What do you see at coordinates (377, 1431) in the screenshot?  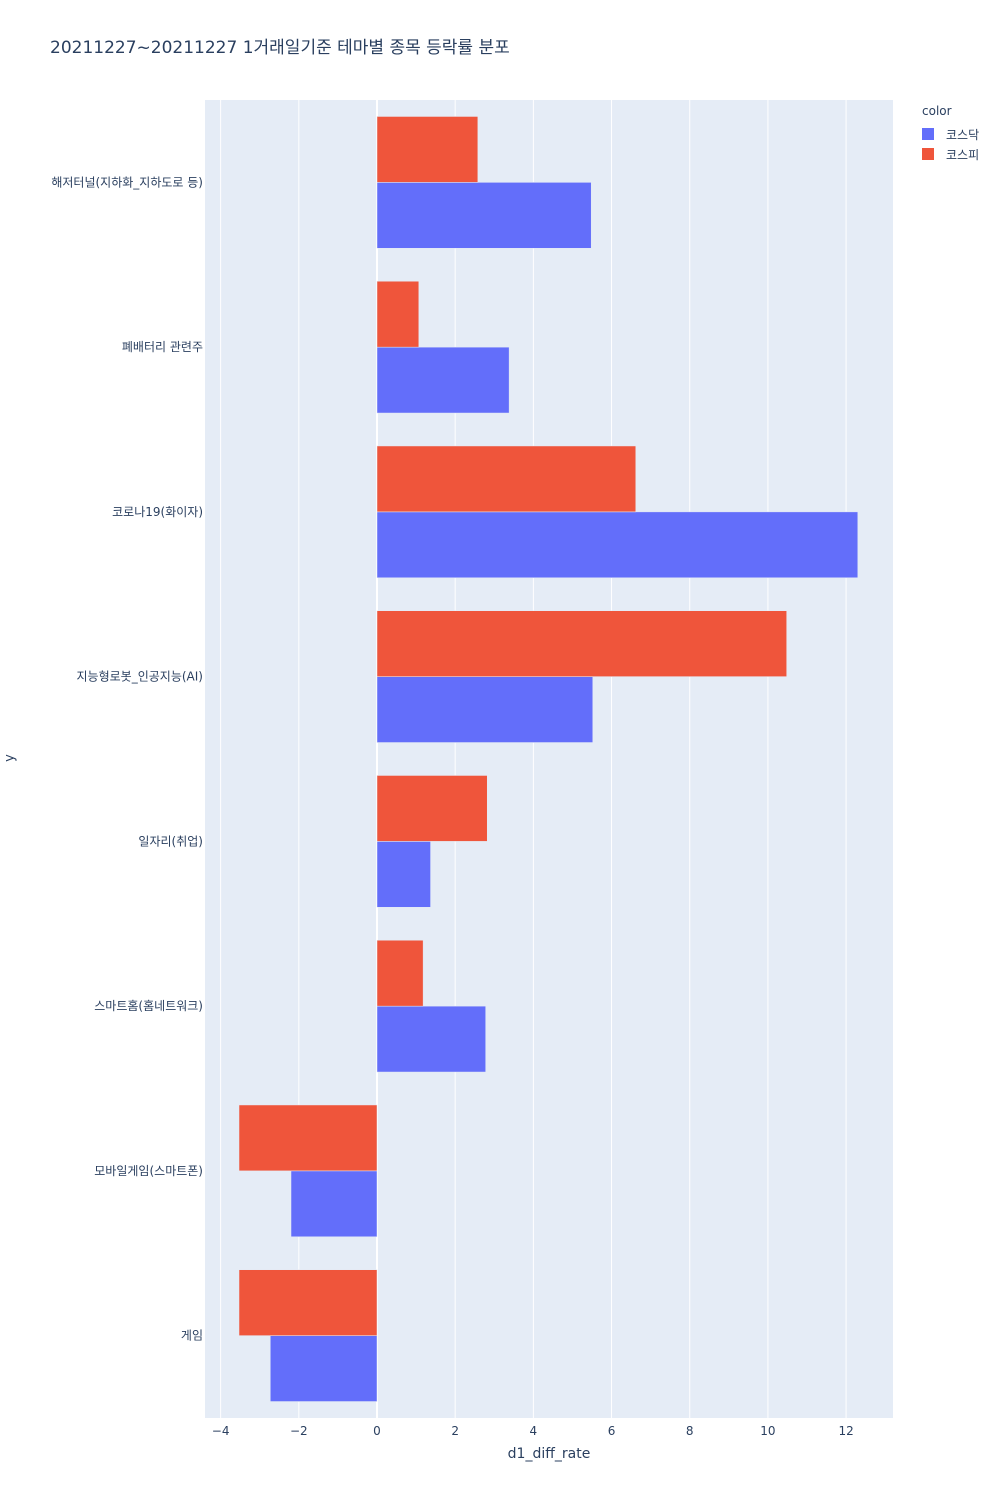 I see `x-tick-label: 0` at bounding box center [377, 1431].